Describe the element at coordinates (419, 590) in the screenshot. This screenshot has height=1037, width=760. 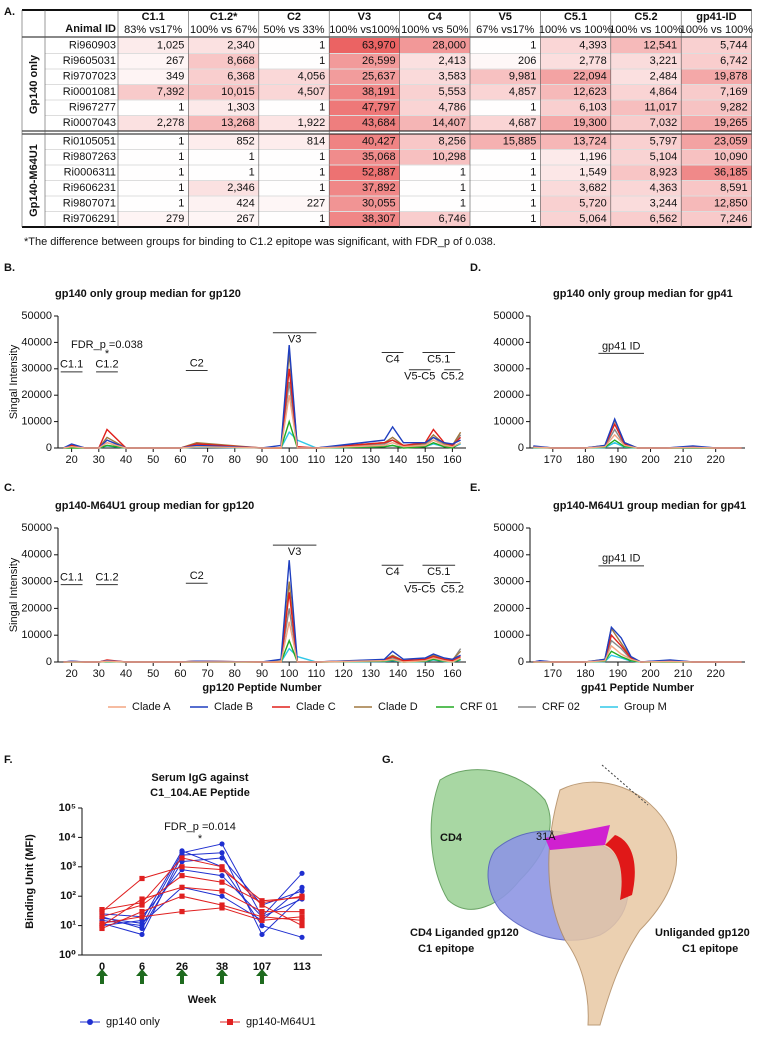
I see `region-label: V5-C5` at that location.